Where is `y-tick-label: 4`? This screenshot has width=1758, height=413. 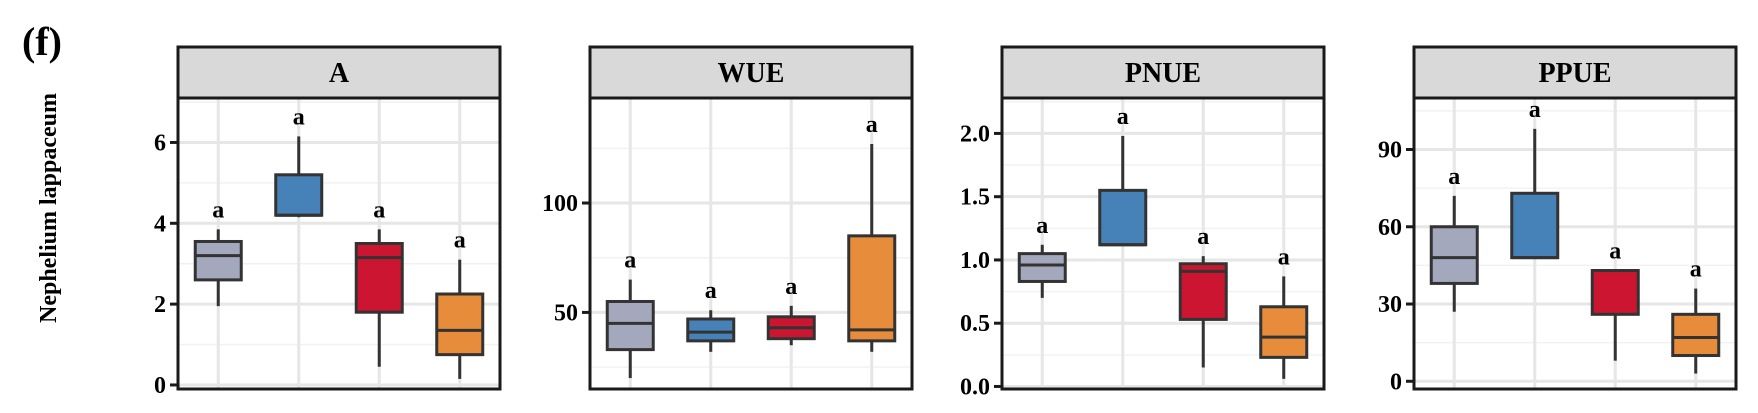
y-tick-label: 4 is located at coordinates (160, 224).